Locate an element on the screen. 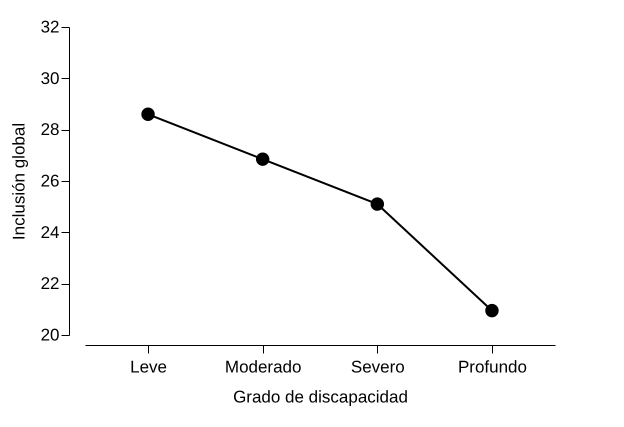  y-tick-label: 24 is located at coordinates (50, 232).